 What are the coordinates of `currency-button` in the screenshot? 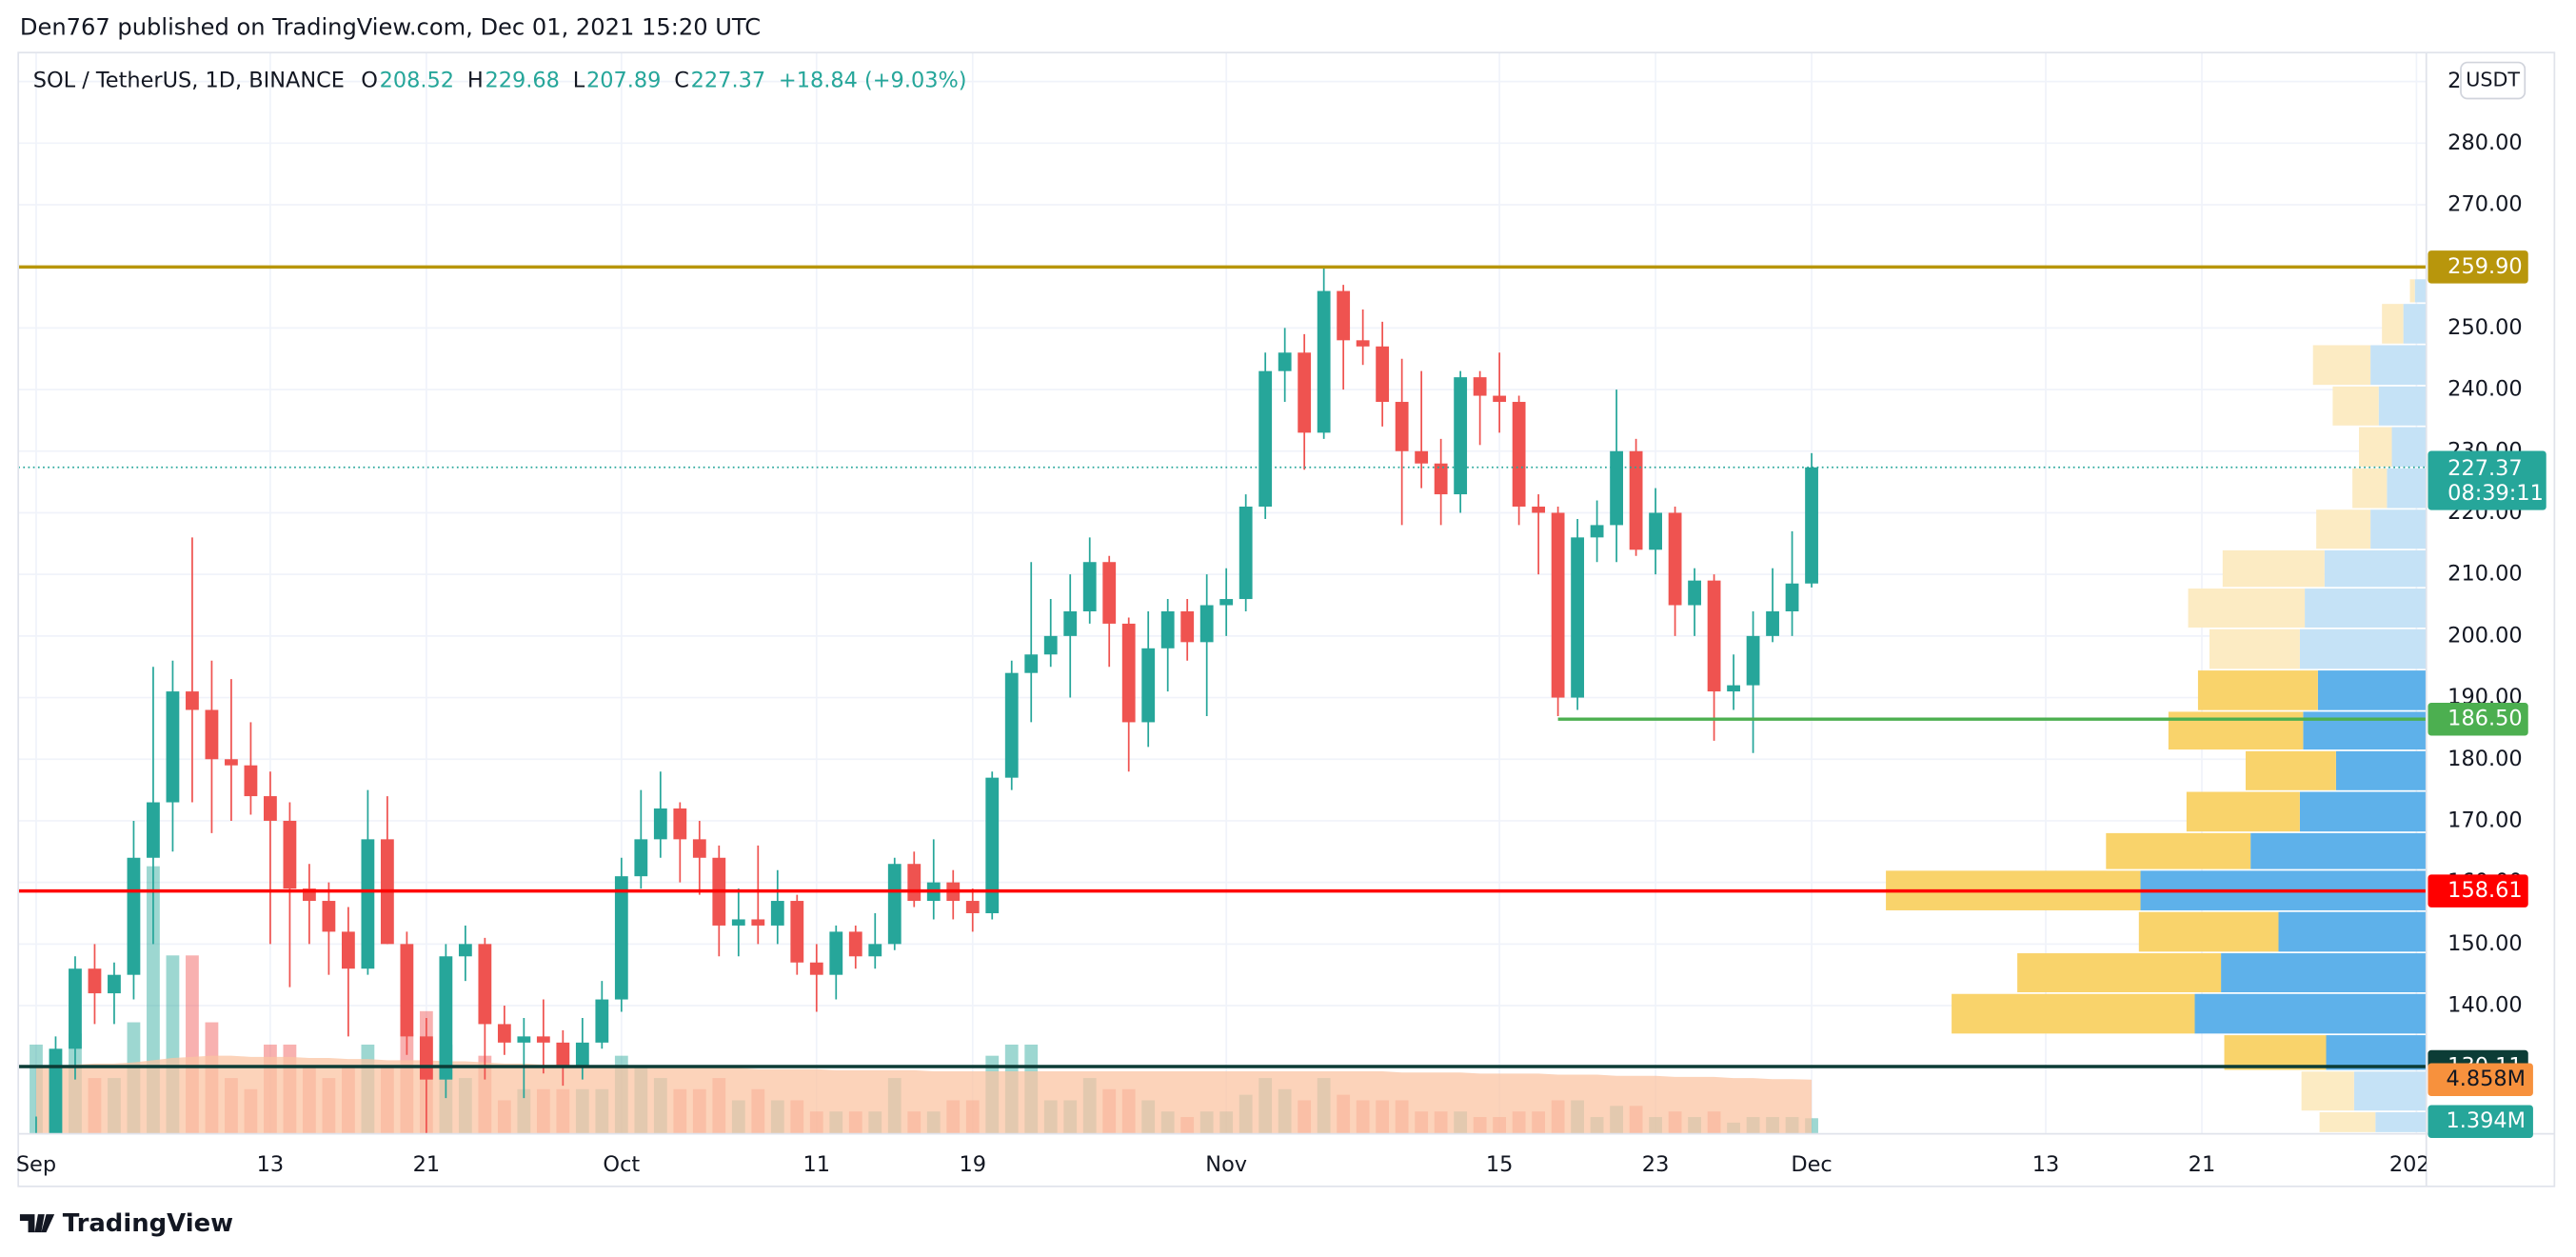 It's located at (2493, 80).